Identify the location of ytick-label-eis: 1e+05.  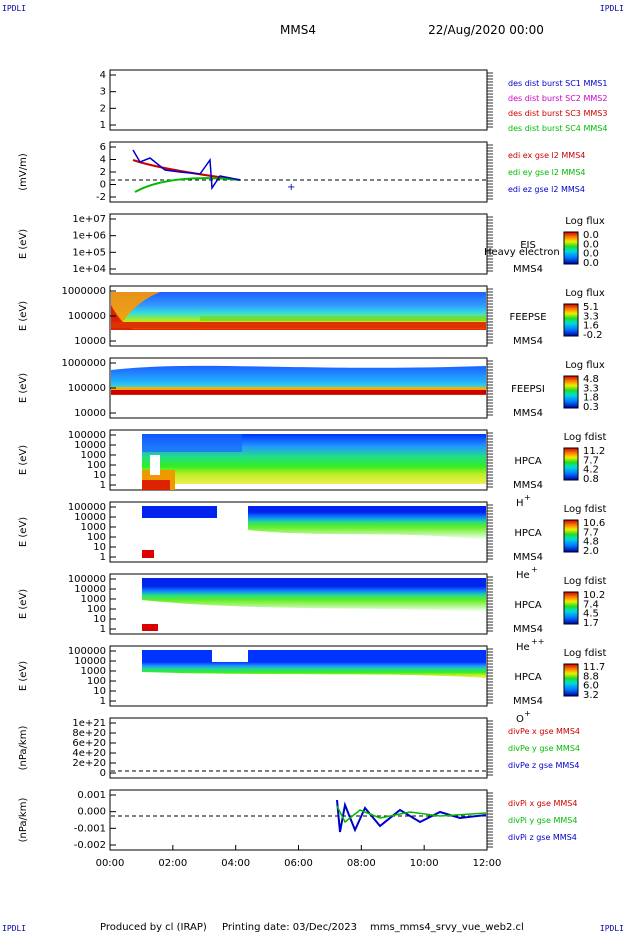
(89, 252).